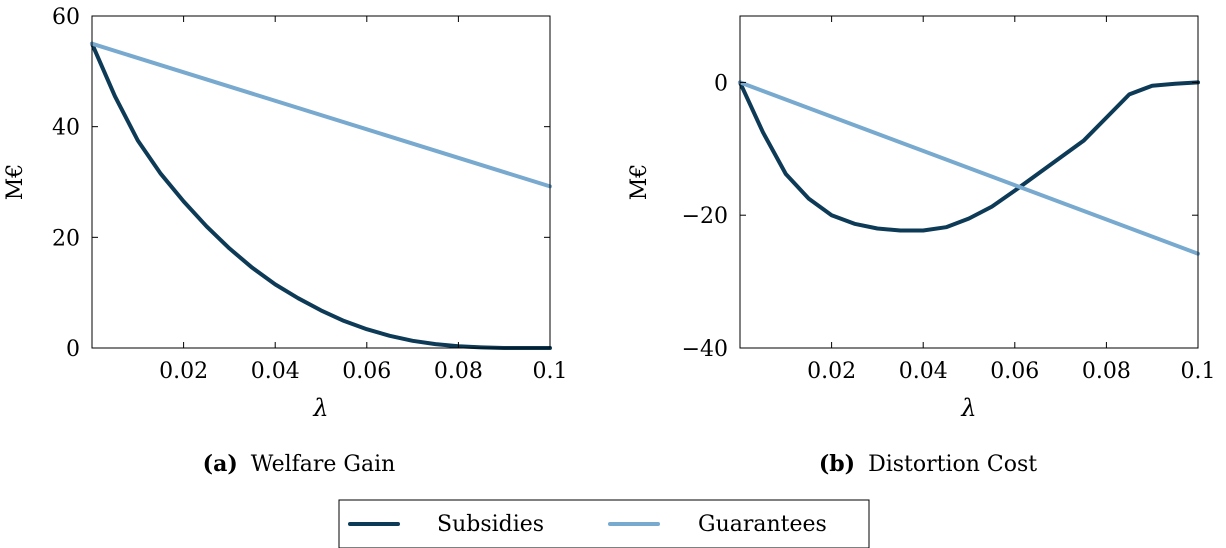 Image resolution: width=1226 pixels, height=548 pixels. I want to click on y-tick-label-a-3: 60, so click(66, 17).